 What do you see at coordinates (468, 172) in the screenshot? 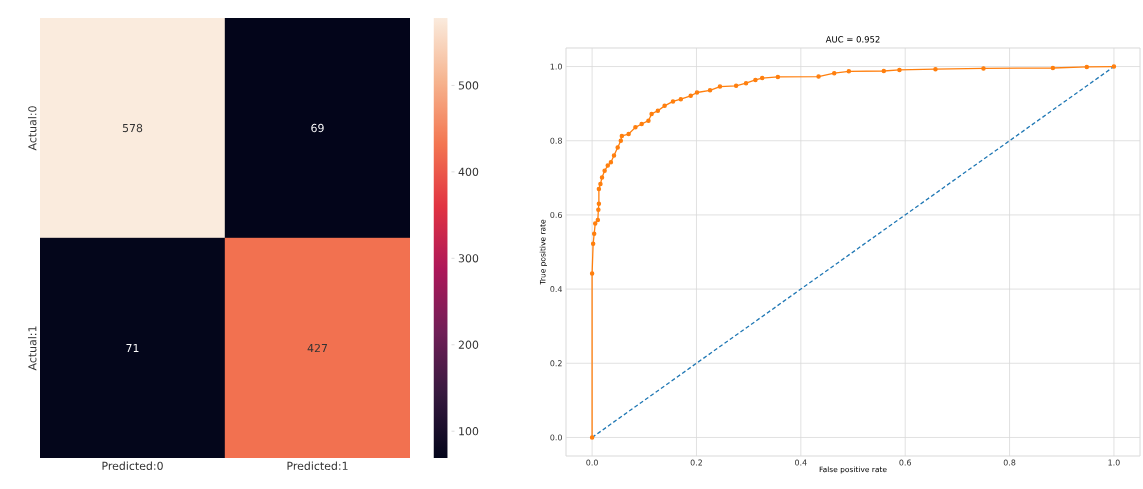
I see `color-bar-label: 400` at bounding box center [468, 172].